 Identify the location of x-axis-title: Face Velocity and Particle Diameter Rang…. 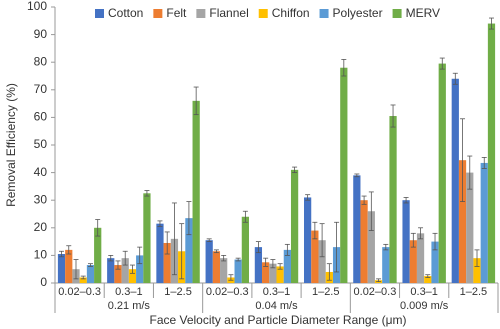
(277, 320).